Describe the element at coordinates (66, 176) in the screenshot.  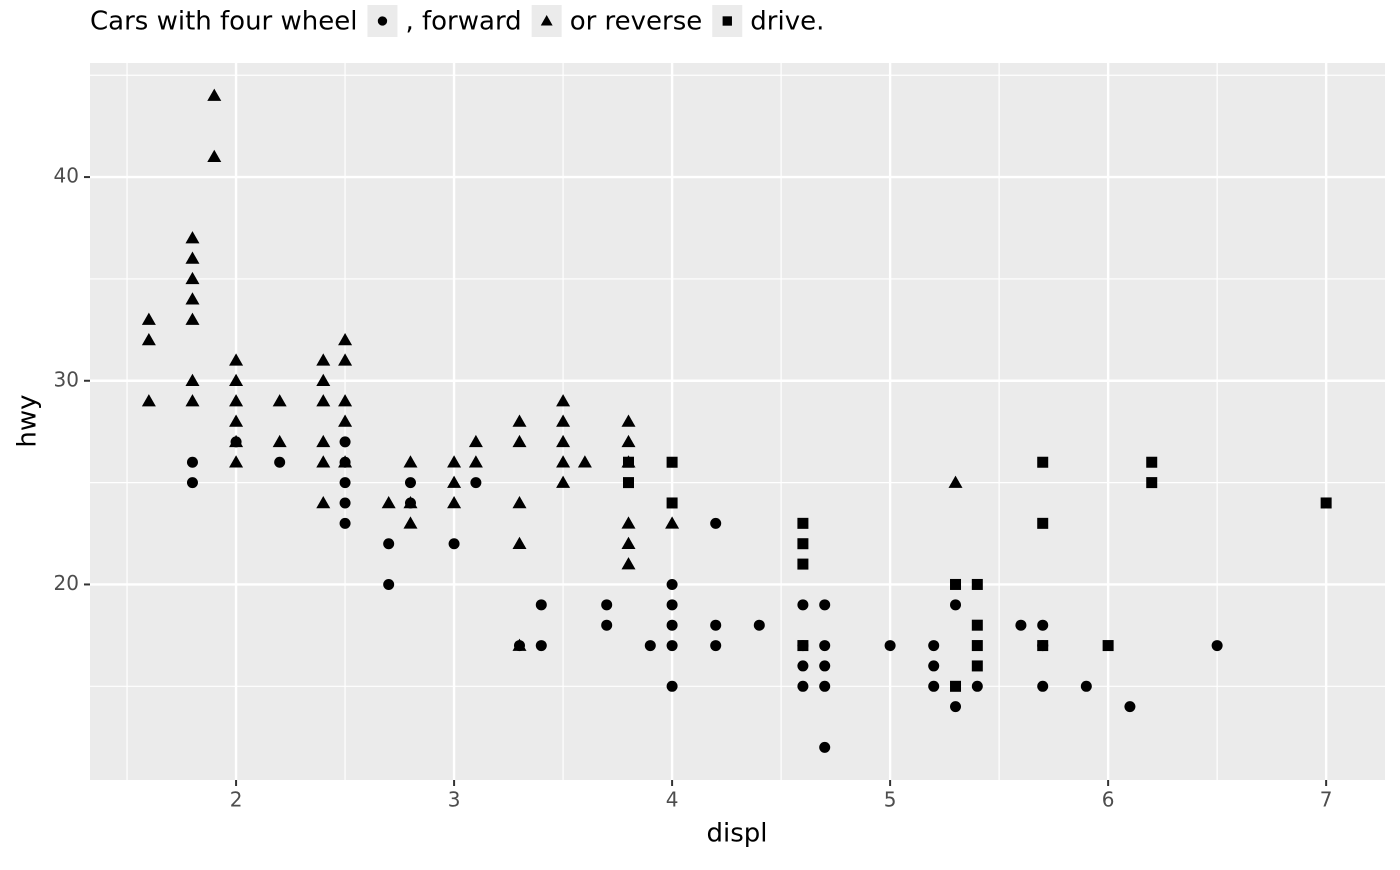
I see `y-tick-label: 40` at that location.